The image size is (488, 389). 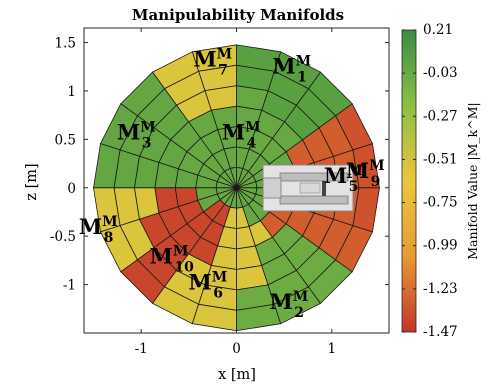 What do you see at coordinates (343, 179) in the screenshot?
I see `region-label: MM 5` at bounding box center [343, 179].